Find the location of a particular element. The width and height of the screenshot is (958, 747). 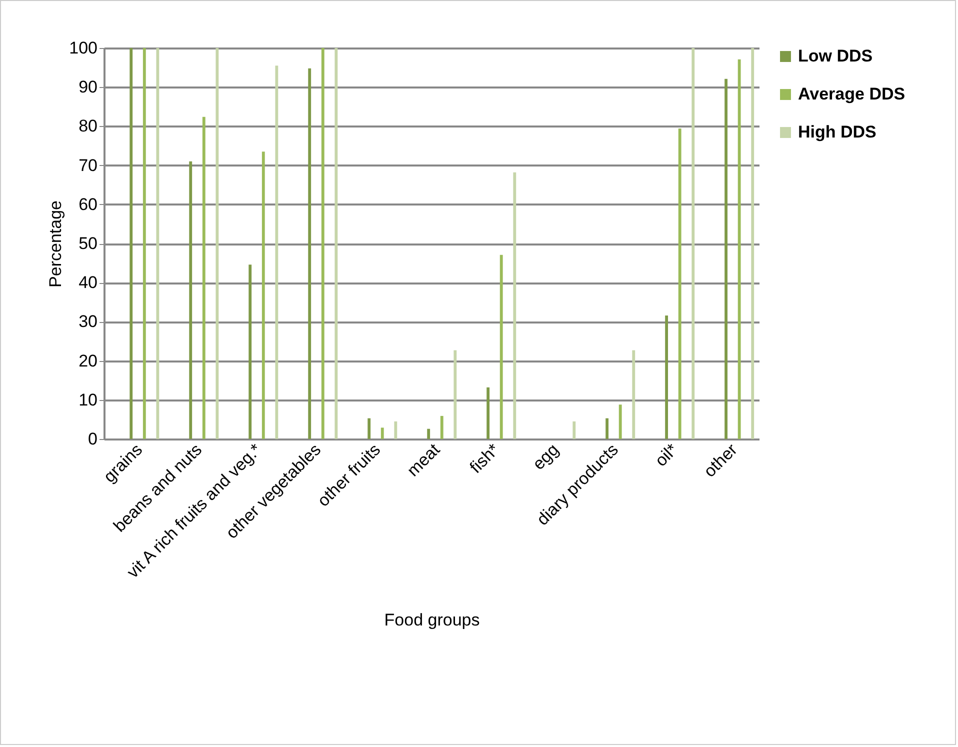

x-axis-title: Food groups is located at coordinates (432, 620).